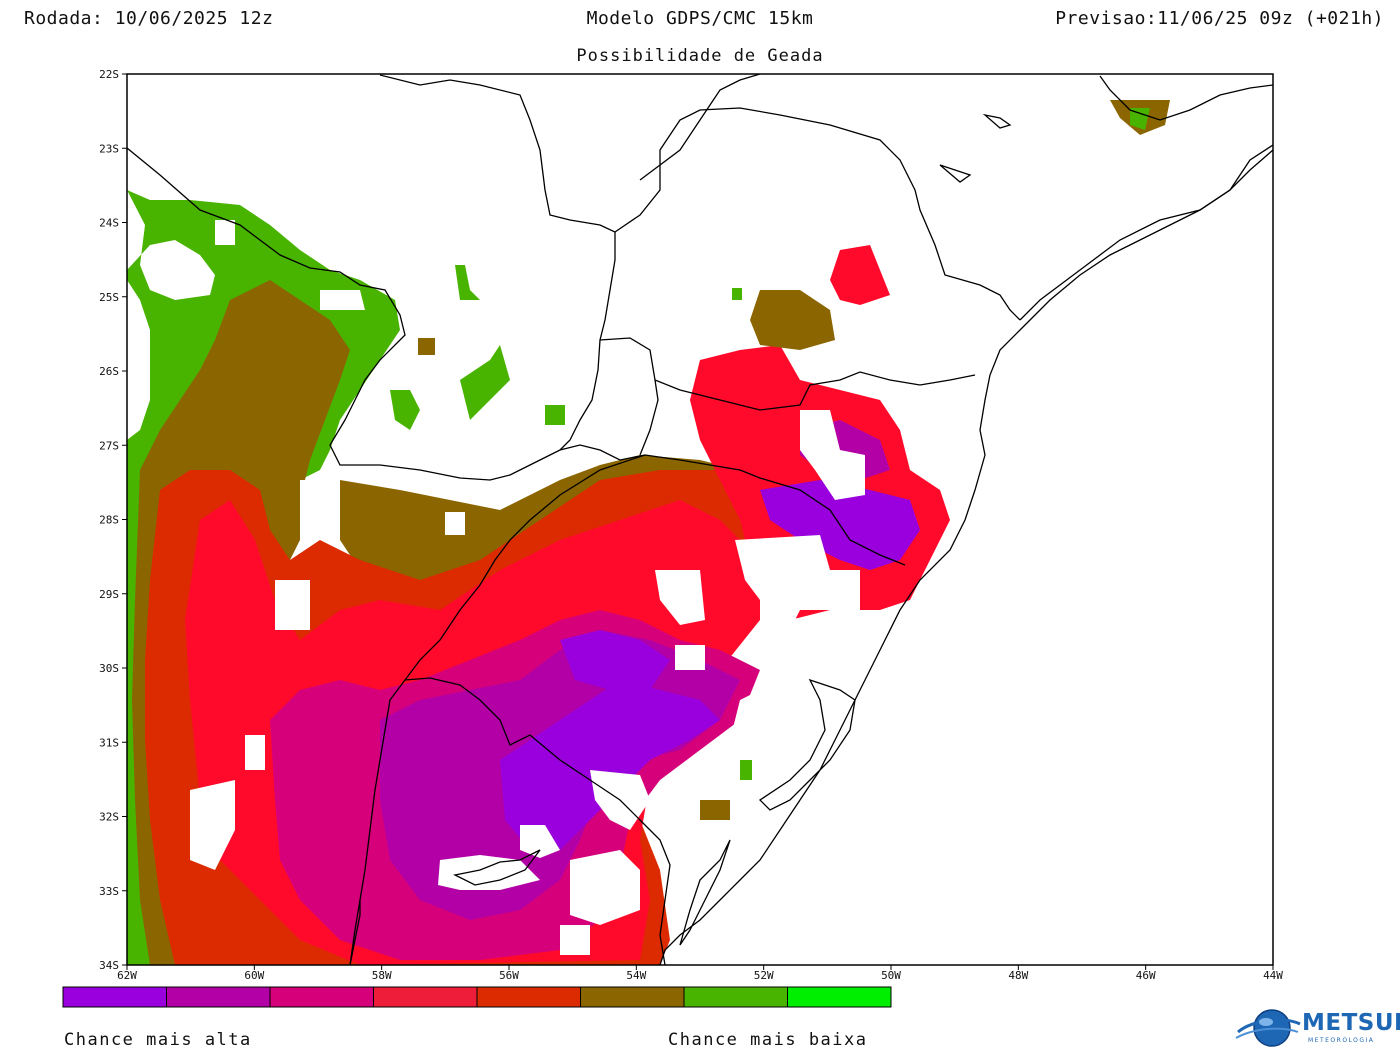  I want to click on field-purple-north, so click(615, 660).